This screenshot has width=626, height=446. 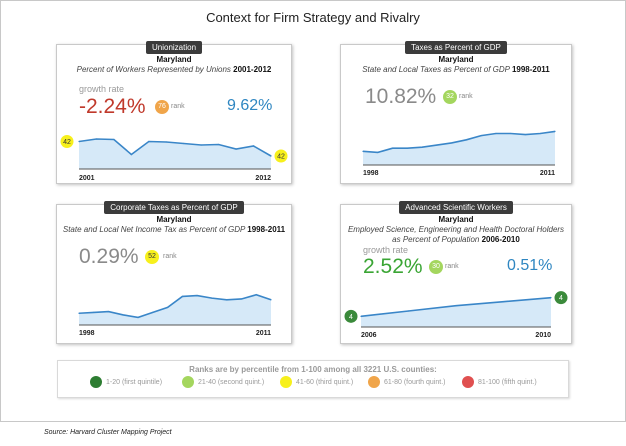 I want to click on taxes-tab-label: Taxes as Percent of GDP, so click(x=456, y=47).